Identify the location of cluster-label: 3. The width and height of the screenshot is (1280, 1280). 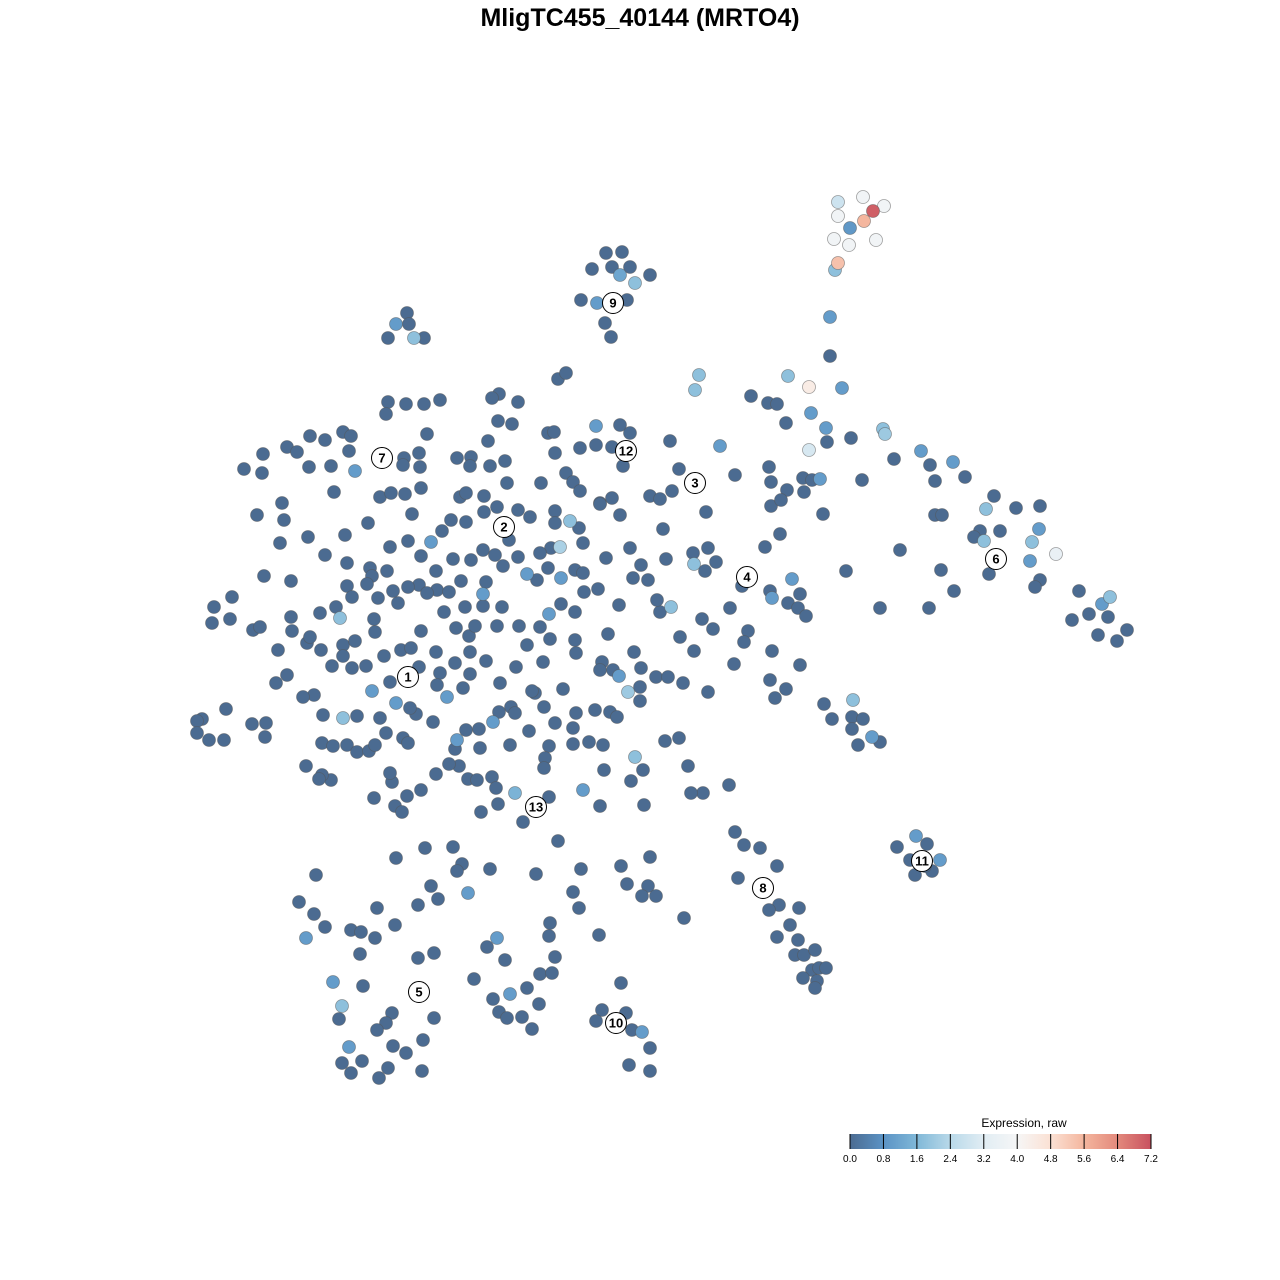
(695, 483).